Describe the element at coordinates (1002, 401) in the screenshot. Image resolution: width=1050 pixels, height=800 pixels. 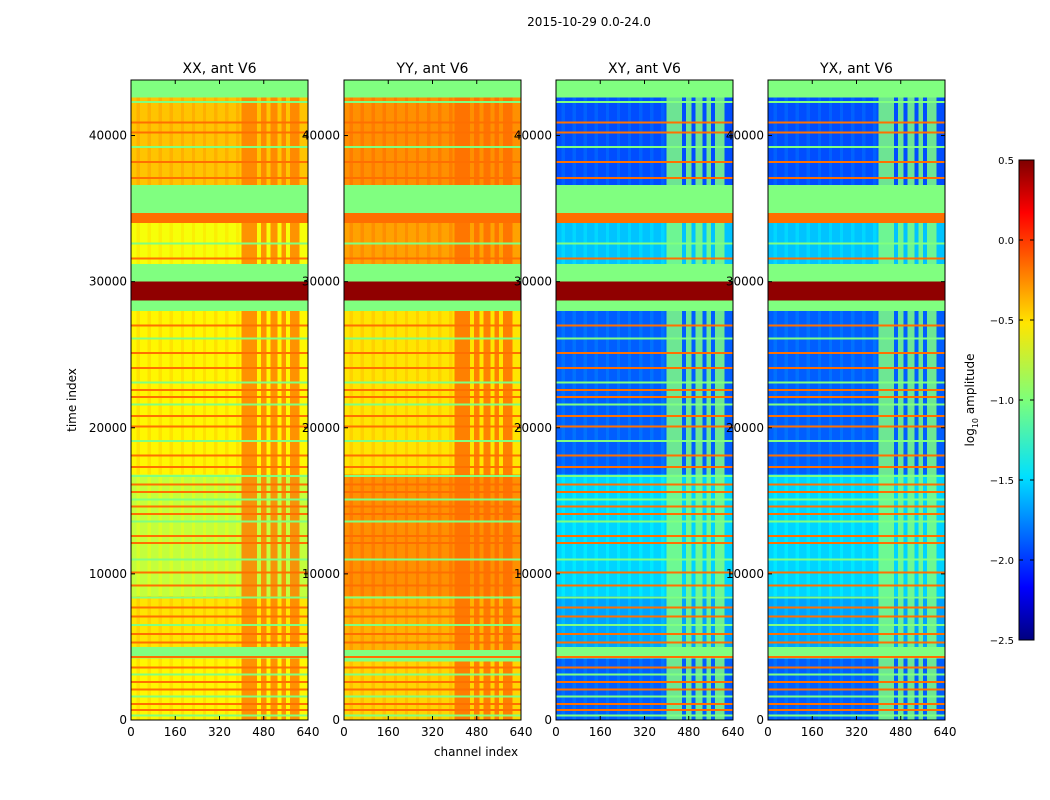
I see `colorbar-tick-label: −1.0` at that location.